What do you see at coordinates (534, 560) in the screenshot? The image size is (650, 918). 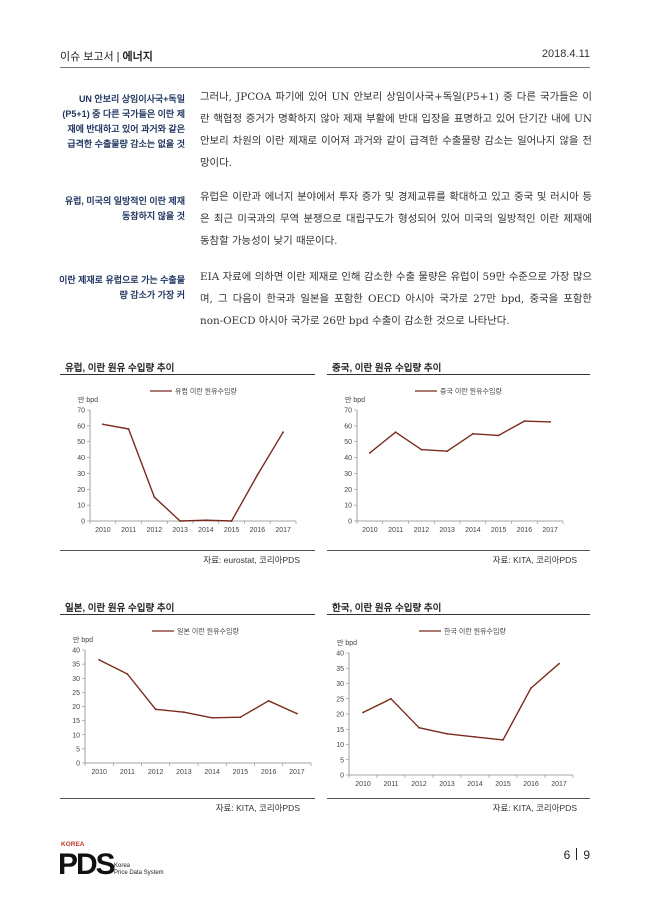 I see `chart-source-china: 자료: KITA, 코리아PDS` at bounding box center [534, 560].